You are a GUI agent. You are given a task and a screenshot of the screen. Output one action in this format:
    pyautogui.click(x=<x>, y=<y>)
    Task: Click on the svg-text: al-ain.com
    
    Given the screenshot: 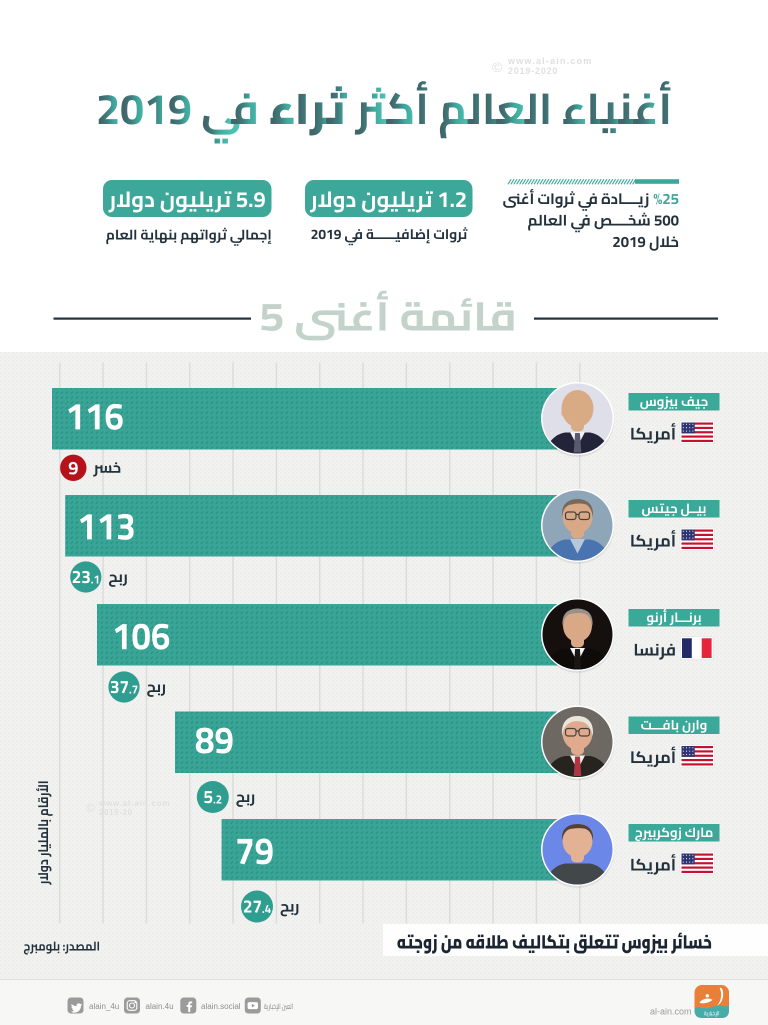 What is the action you would take?
    pyautogui.click(x=671, y=1012)
    